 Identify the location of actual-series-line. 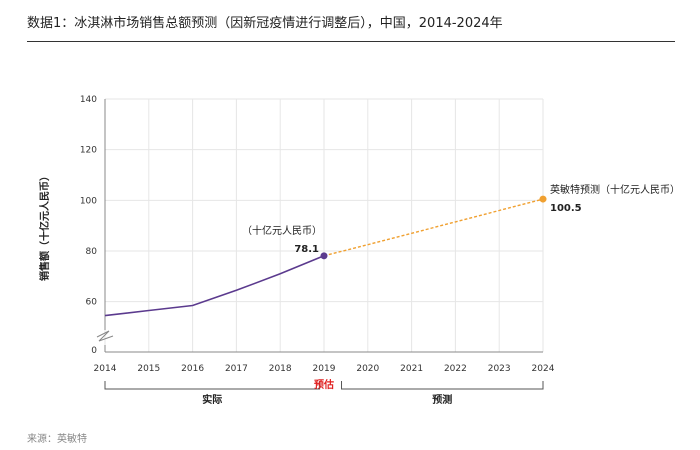
(214, 286).